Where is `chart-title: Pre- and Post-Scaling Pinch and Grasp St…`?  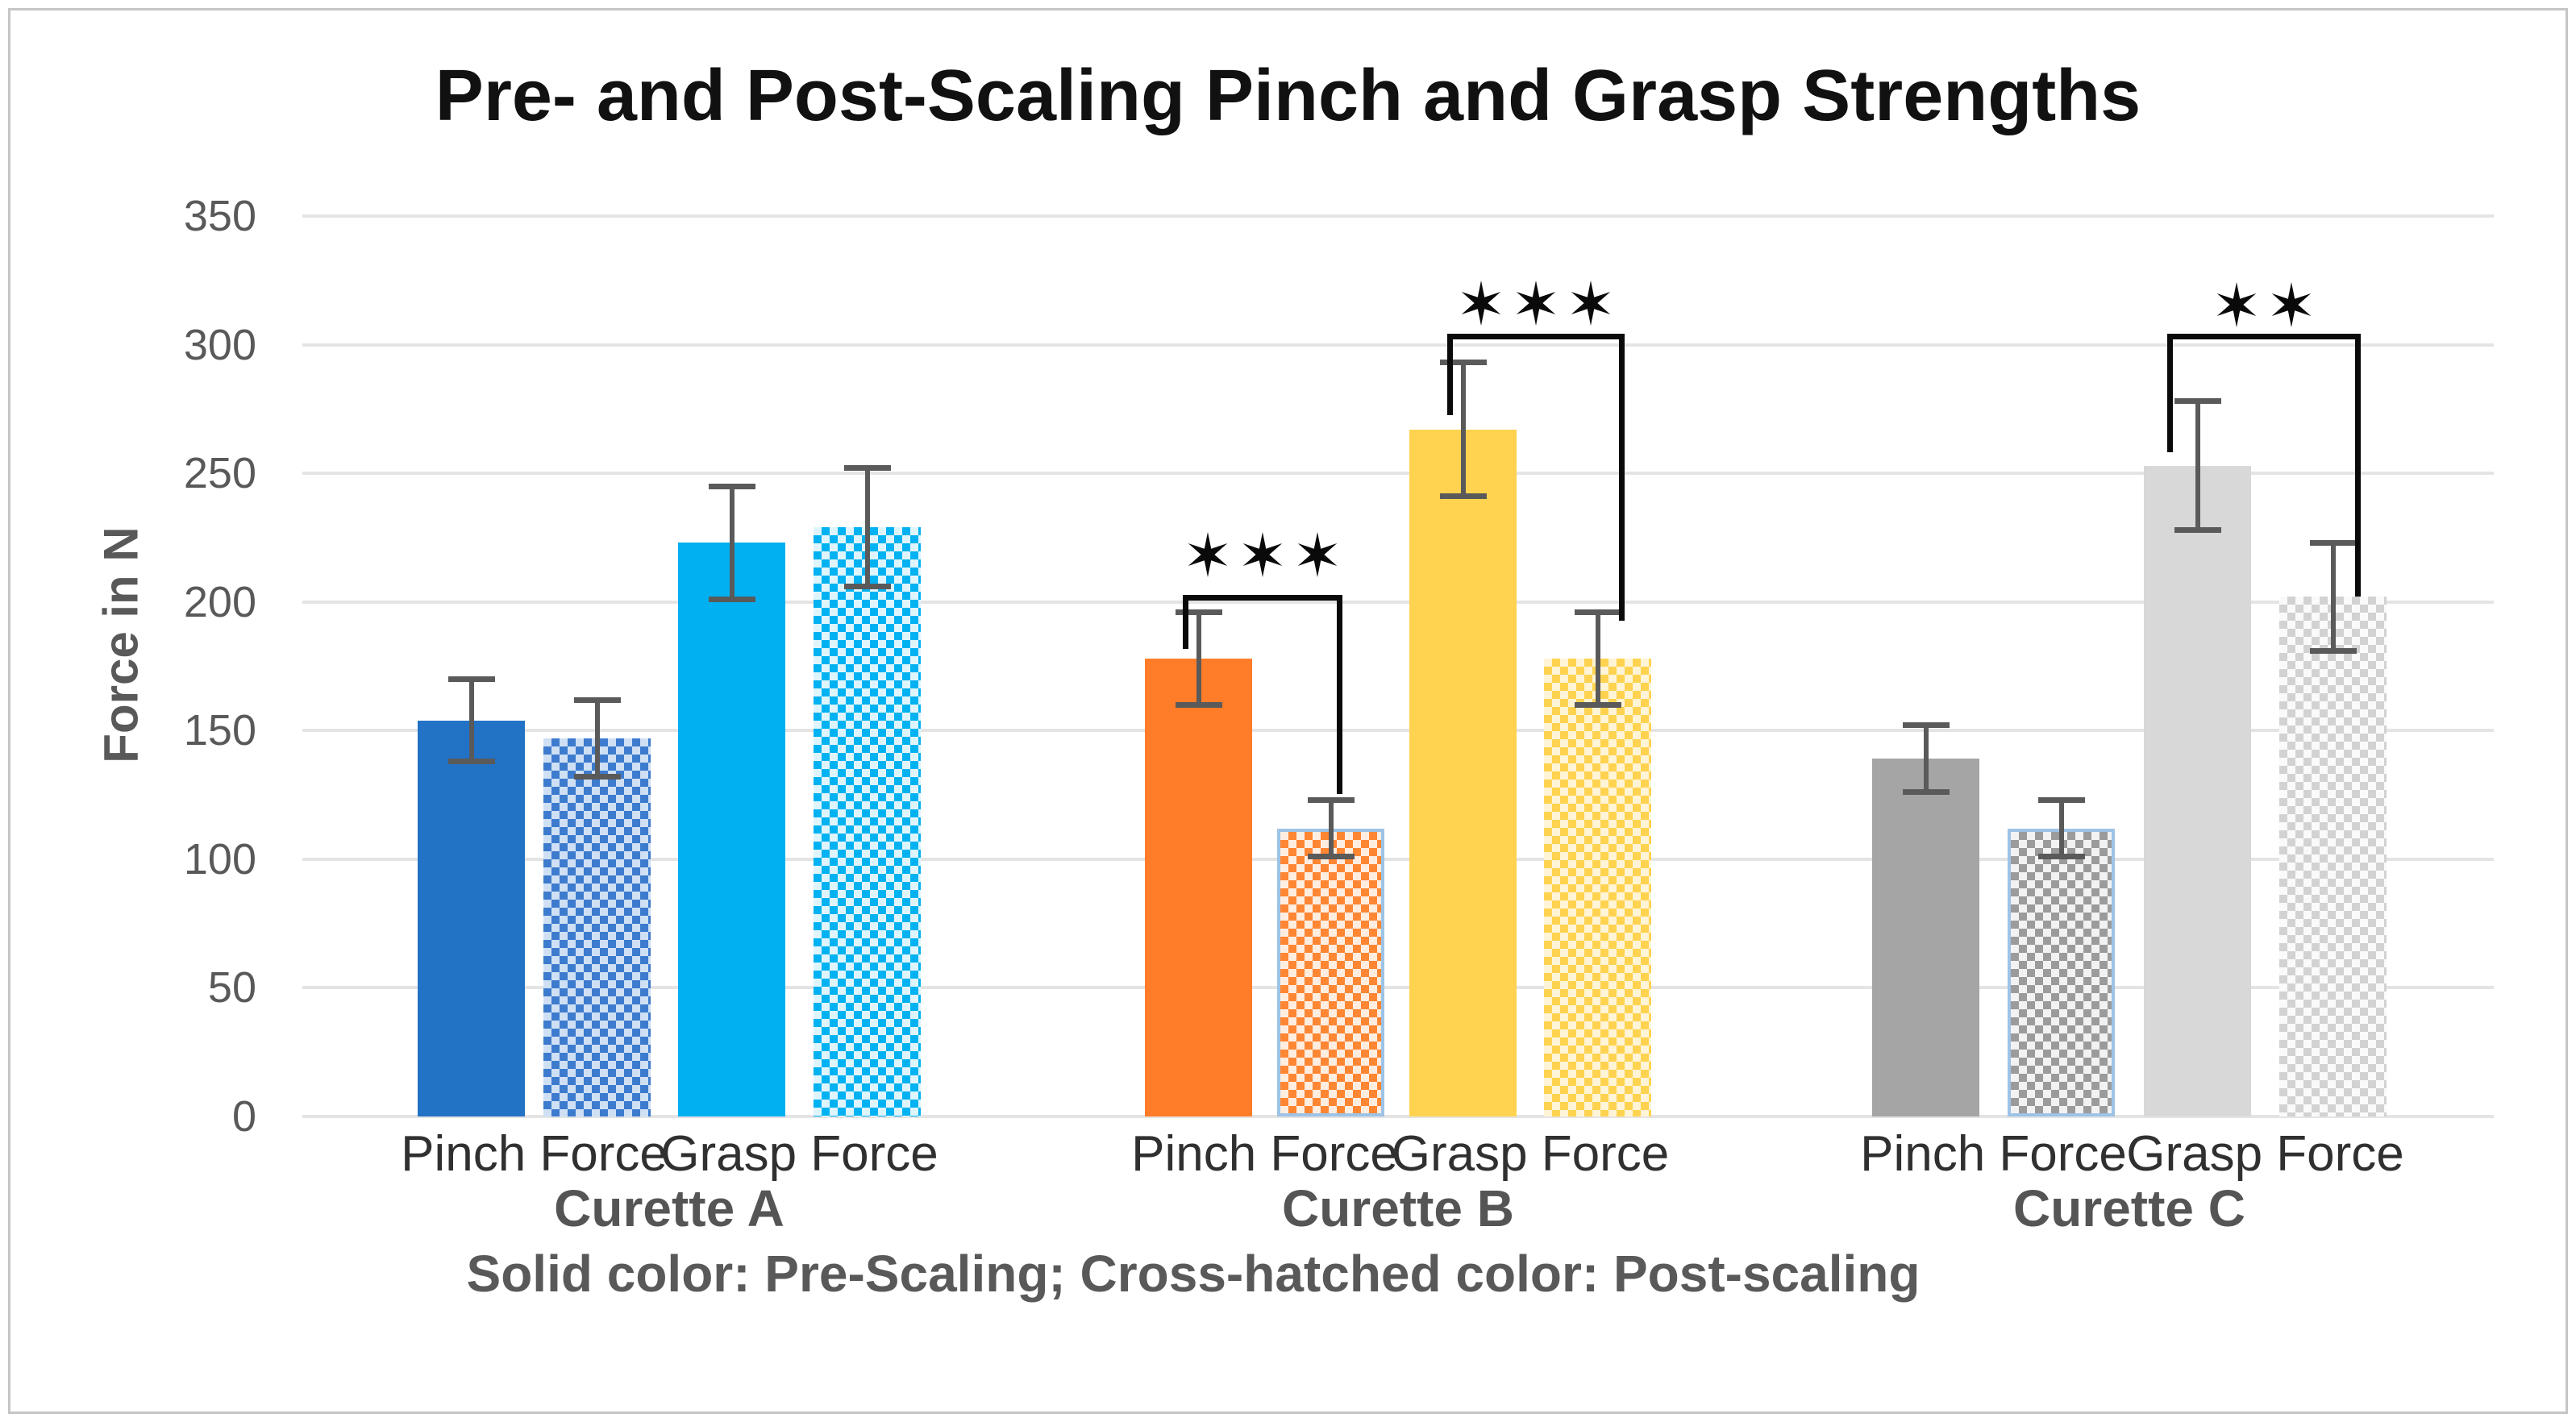 chart-title: Pre- and Post-Scaling Pinch and Grasp St… is located at coordinates (1288, 96).